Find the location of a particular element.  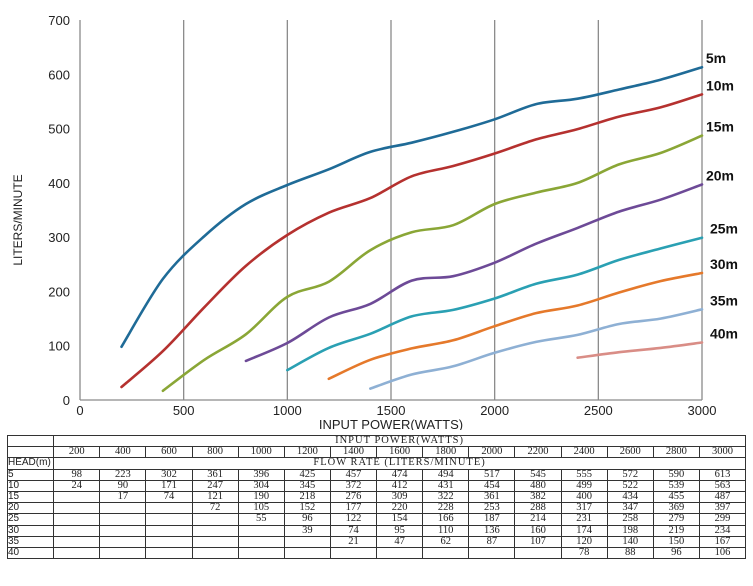

y-tick-label: 0 is located at coordinates (66, 400).